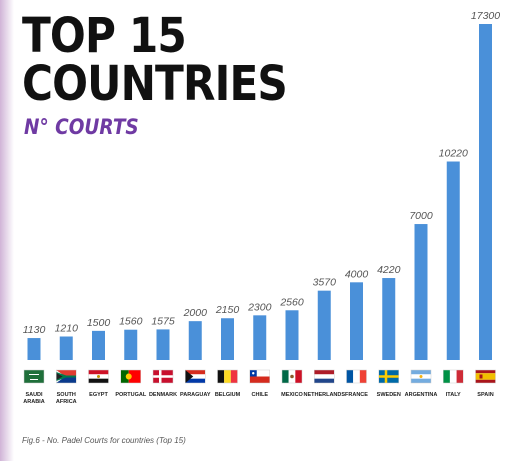  Describe the element at coordinates (389, 270) in the screenshot. I see `bar-value-label: 4220` at that location.